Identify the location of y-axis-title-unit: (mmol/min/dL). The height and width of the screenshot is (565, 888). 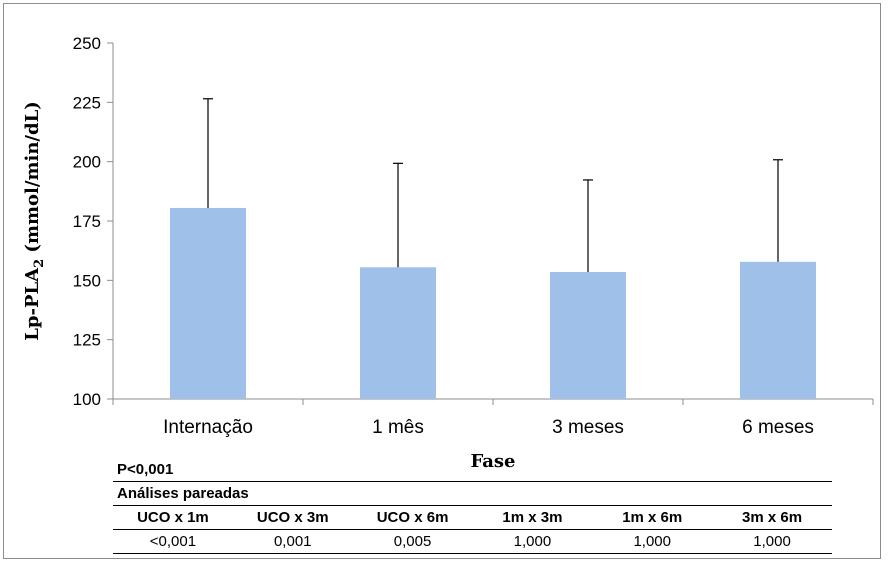
(32, 180).